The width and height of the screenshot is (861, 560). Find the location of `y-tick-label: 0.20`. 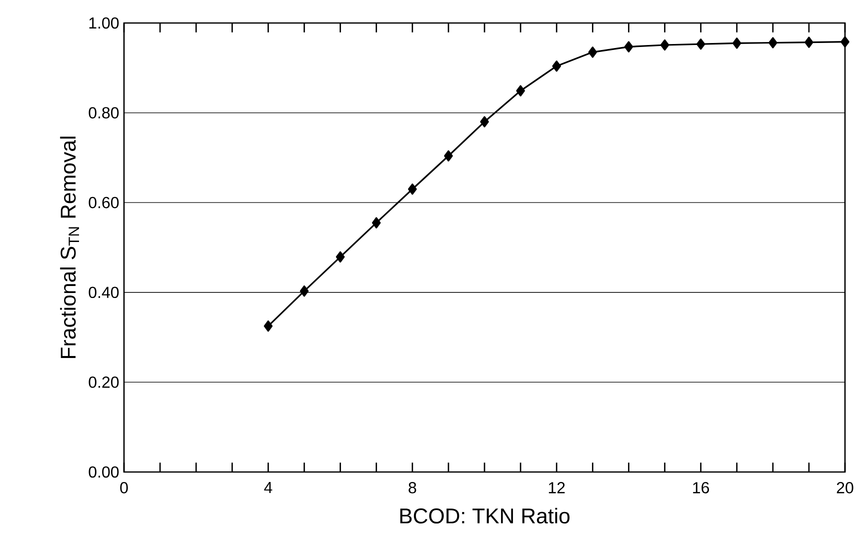

y-tick-label: 0.20 is located at coordinates (103, 382).